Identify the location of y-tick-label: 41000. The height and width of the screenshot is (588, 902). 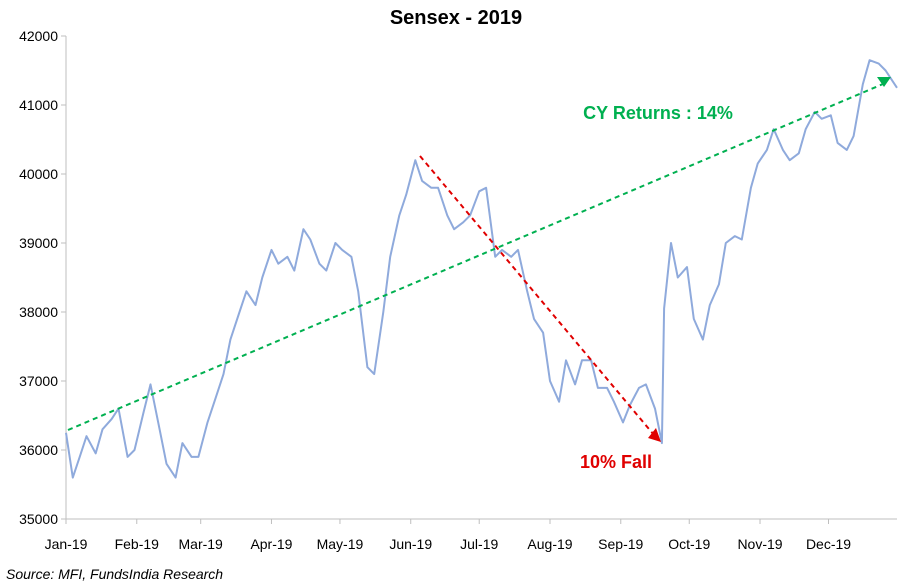
(38, 105).